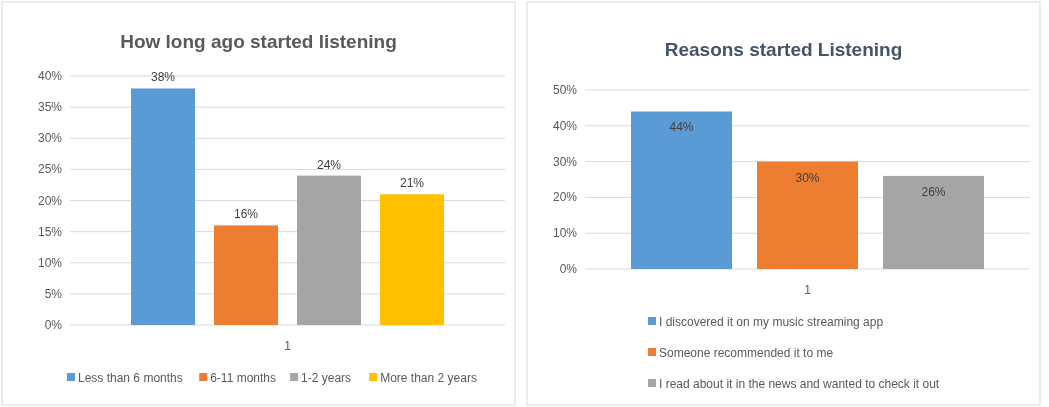  I want to click on y-tick-label: 5%, so click(53, 293).